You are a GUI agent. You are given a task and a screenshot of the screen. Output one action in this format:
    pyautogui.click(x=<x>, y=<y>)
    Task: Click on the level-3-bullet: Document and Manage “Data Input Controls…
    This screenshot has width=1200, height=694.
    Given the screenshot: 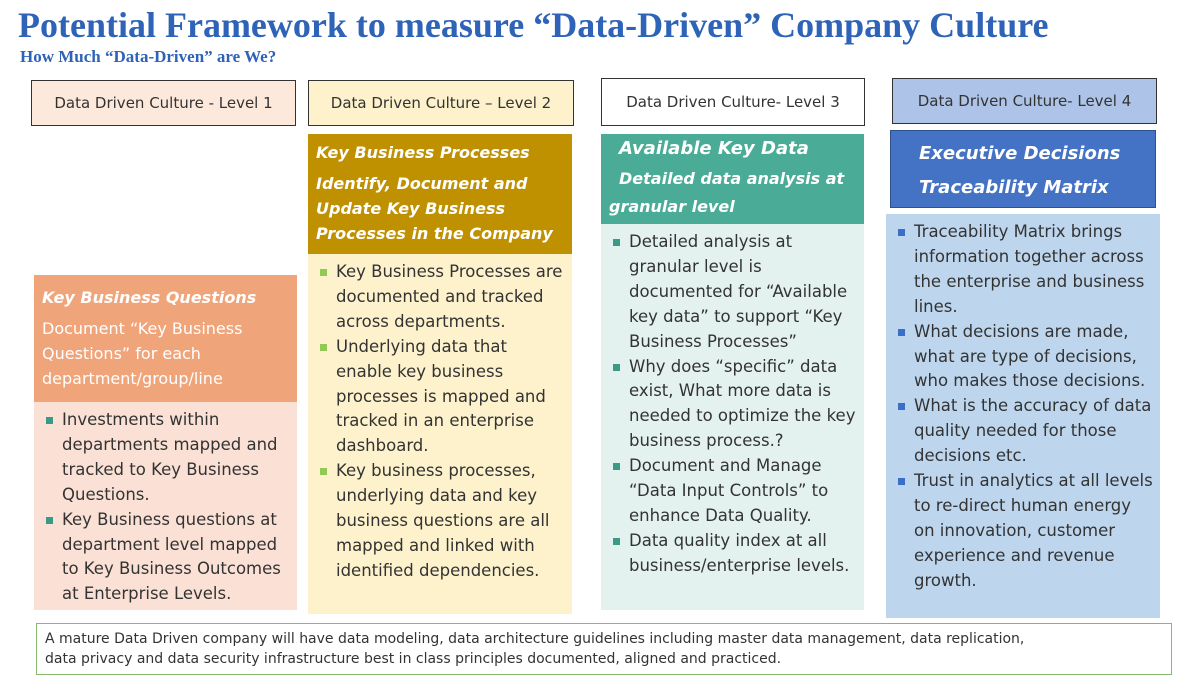 What is the action you would take?
    pyautogui.click(x=733, y=491)
    